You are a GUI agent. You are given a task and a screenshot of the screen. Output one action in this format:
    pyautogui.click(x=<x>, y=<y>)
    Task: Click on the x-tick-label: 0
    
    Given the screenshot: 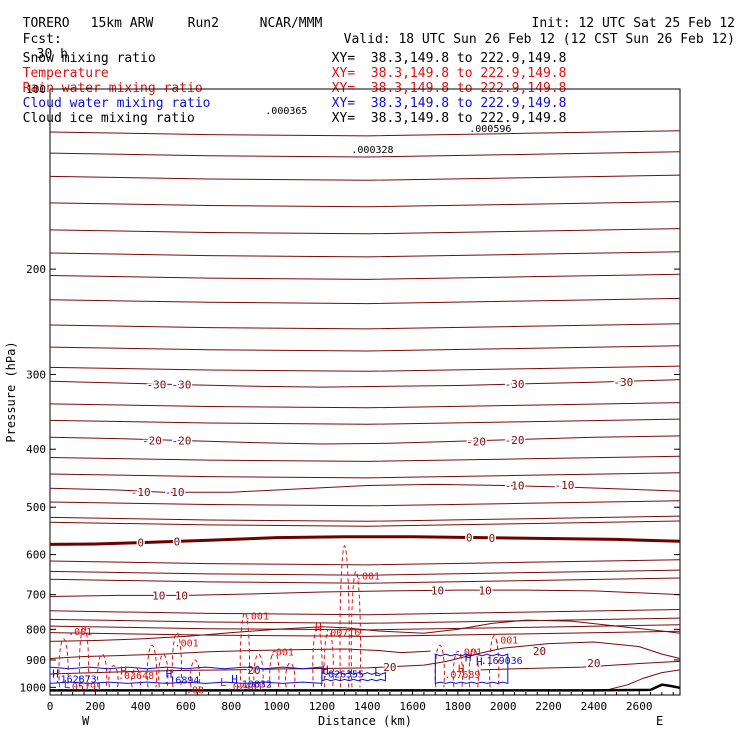 What is the action you would take?
    pyautogui.click(x=50, y=706)
    